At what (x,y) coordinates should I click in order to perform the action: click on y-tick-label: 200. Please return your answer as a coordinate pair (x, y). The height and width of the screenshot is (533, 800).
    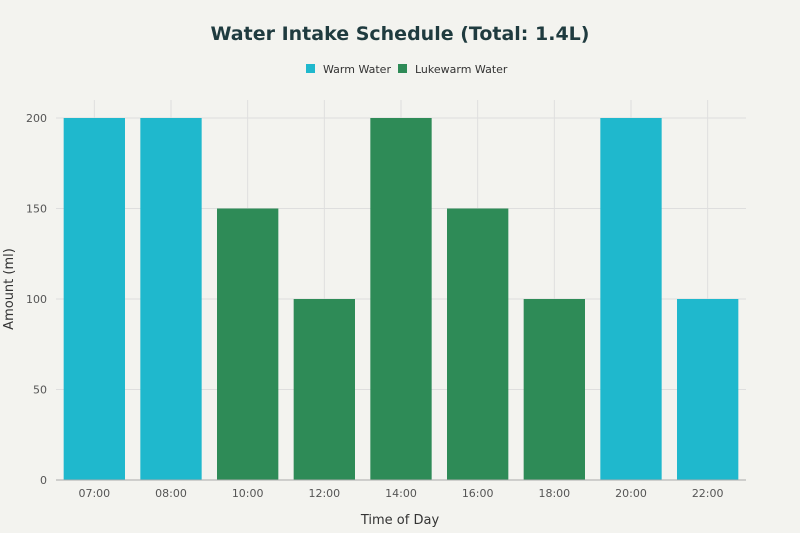
    Looking at the image, I should click on (36, 118).